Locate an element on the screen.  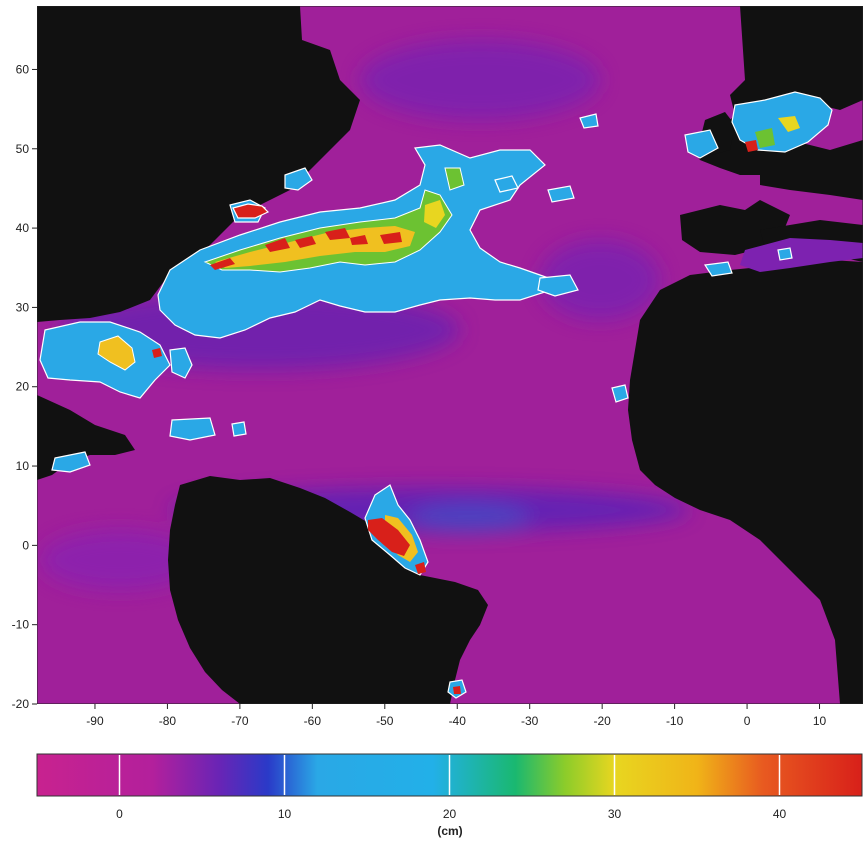
ne-yellow-core is located at coordinates (434, 214).